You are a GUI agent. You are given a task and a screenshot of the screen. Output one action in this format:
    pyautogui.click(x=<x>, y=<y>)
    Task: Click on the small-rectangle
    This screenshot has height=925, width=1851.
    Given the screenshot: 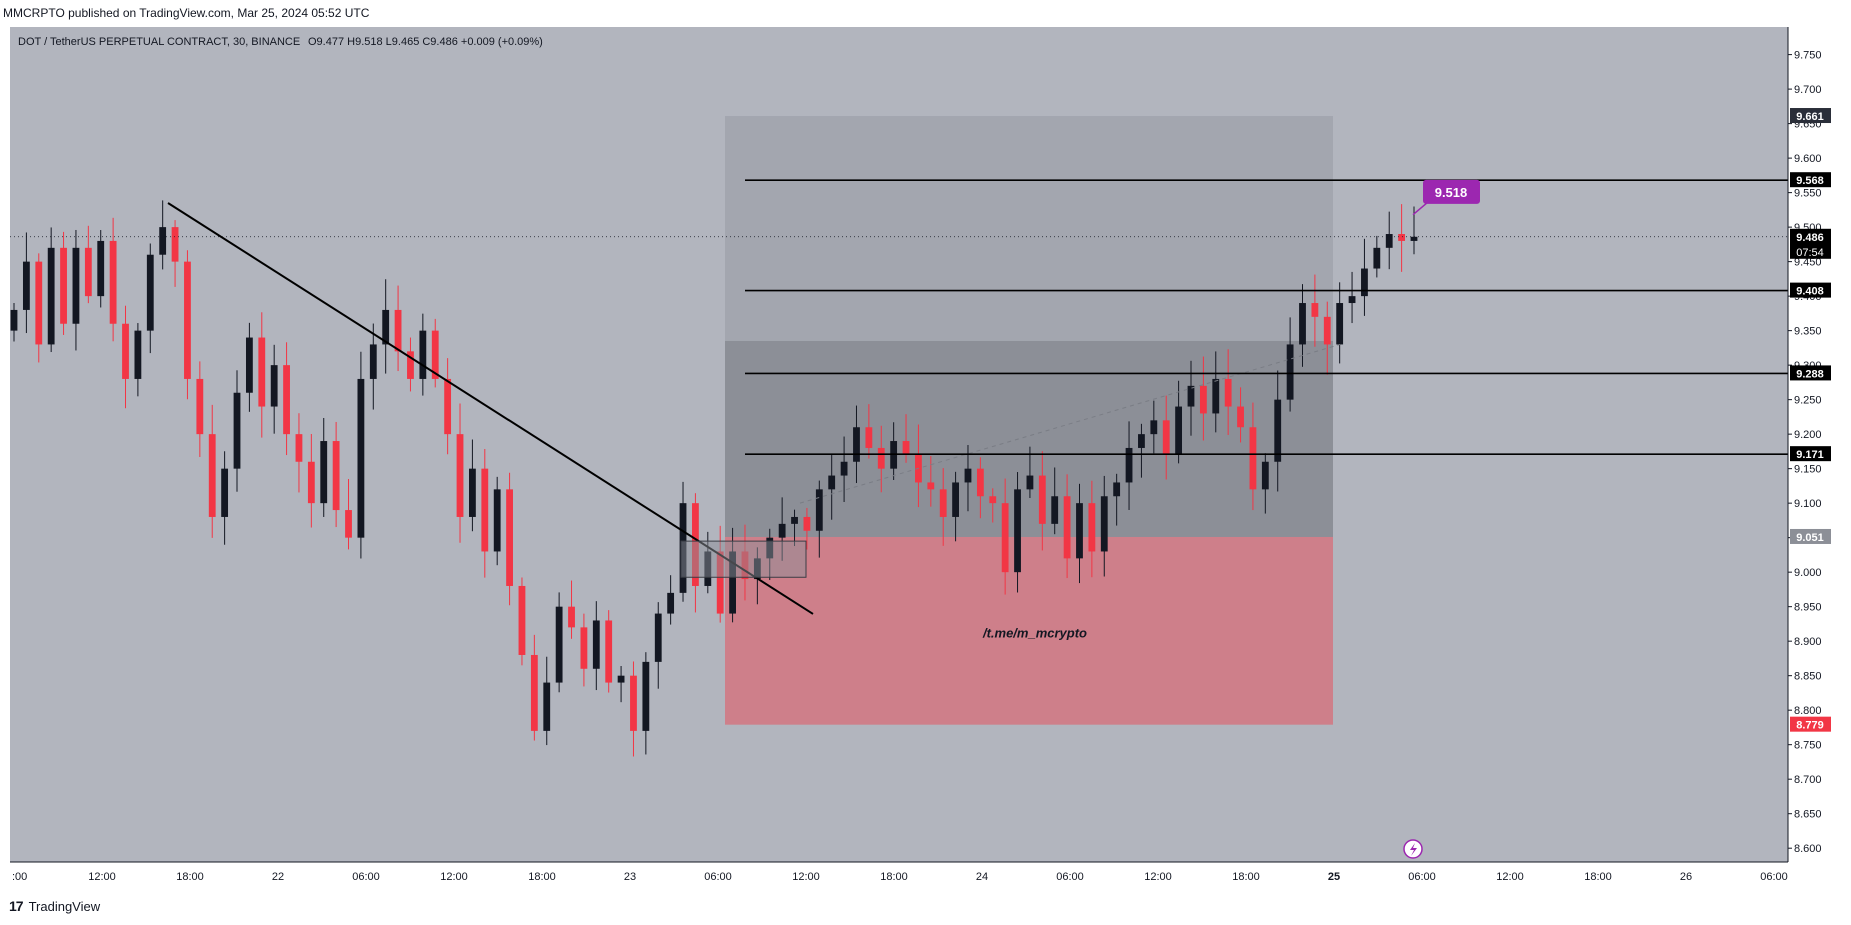 What is the action you would take?
    pyautogui.click(x=743, y=559)
    